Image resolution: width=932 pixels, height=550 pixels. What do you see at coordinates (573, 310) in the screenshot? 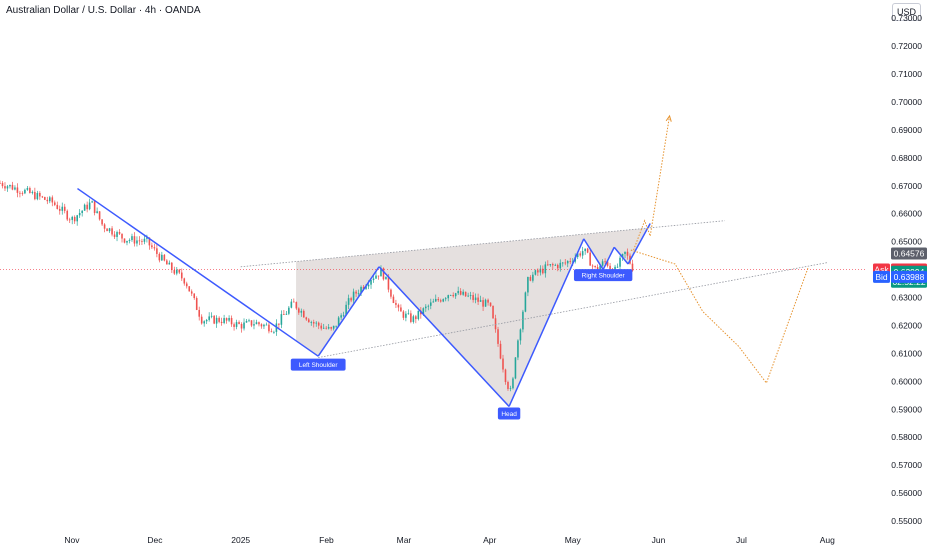
I see `lower-trendline` at bounding box center [573, 310].